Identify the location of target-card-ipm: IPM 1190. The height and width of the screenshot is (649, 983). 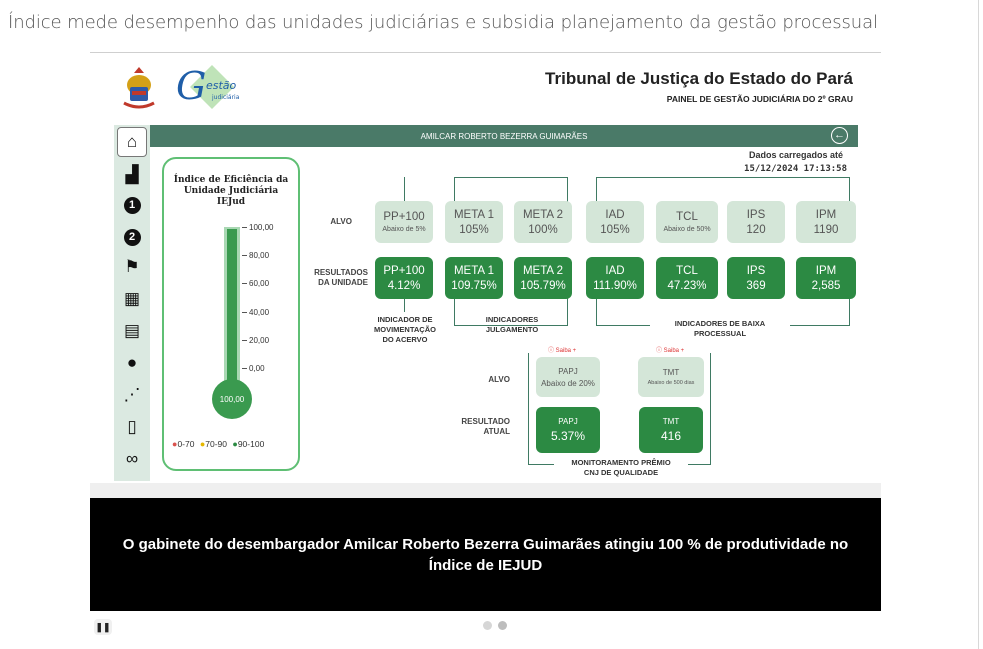
(826, 222).